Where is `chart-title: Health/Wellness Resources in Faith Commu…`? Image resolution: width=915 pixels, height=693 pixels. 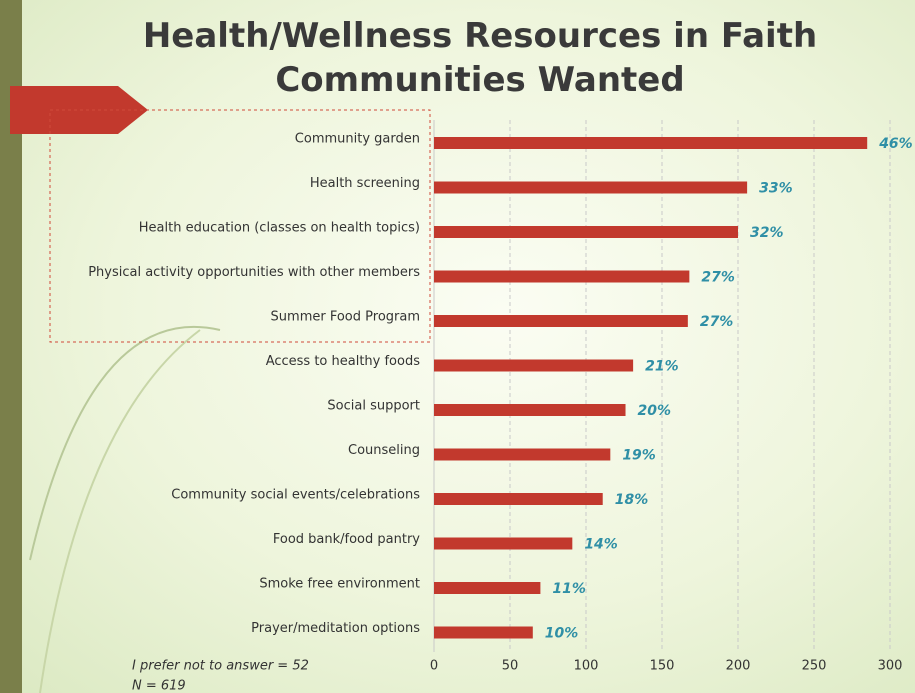 chart-title: Health/Wellness Resources in Faith Commu… is located at coordinates (480, 58).